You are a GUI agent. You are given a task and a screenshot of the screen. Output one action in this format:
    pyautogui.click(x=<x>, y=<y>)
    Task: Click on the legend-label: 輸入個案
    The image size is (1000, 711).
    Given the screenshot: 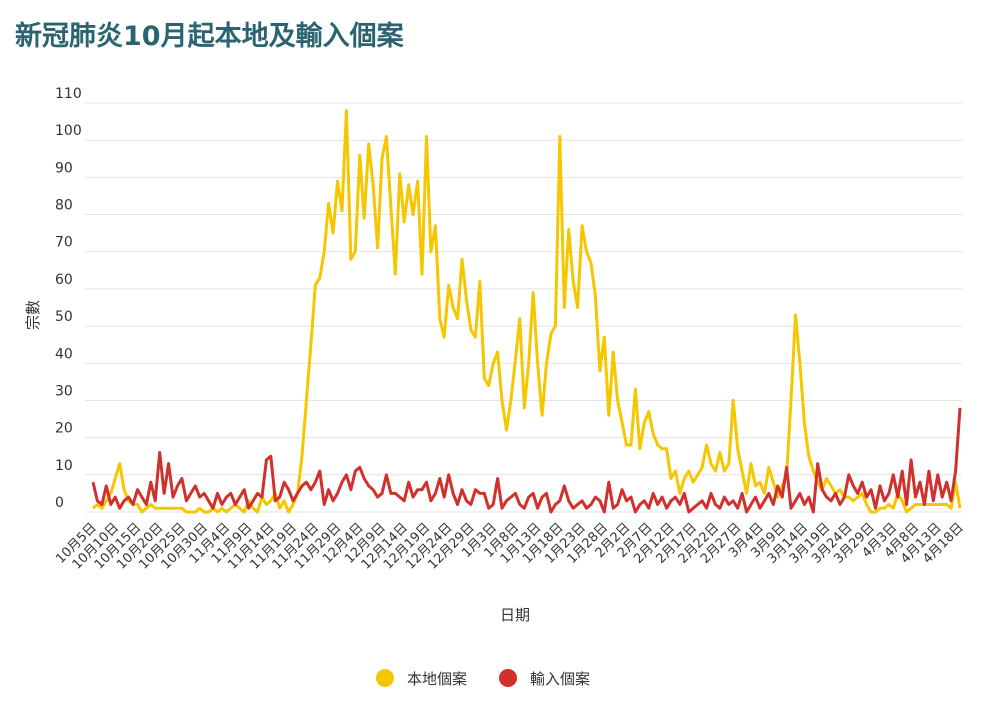 What is the action you would take?
    pyautogui.click(x=560, y=679)
    